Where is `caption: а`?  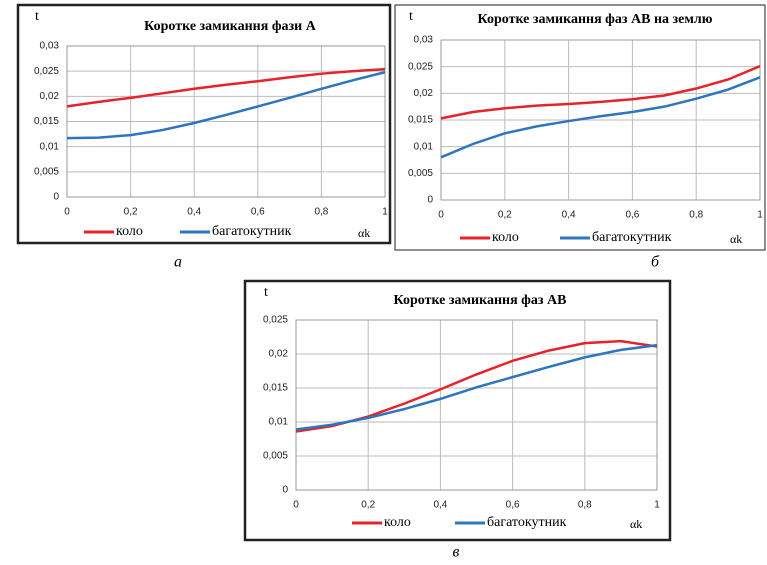 caption: а is located at coordinates (178, 262).